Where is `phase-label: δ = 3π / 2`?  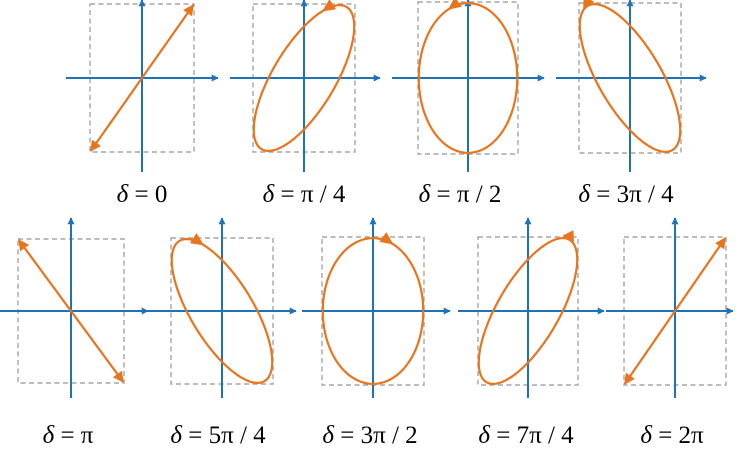
phase-label: δ = 3π / 2 is located at coordinates (369, 435).